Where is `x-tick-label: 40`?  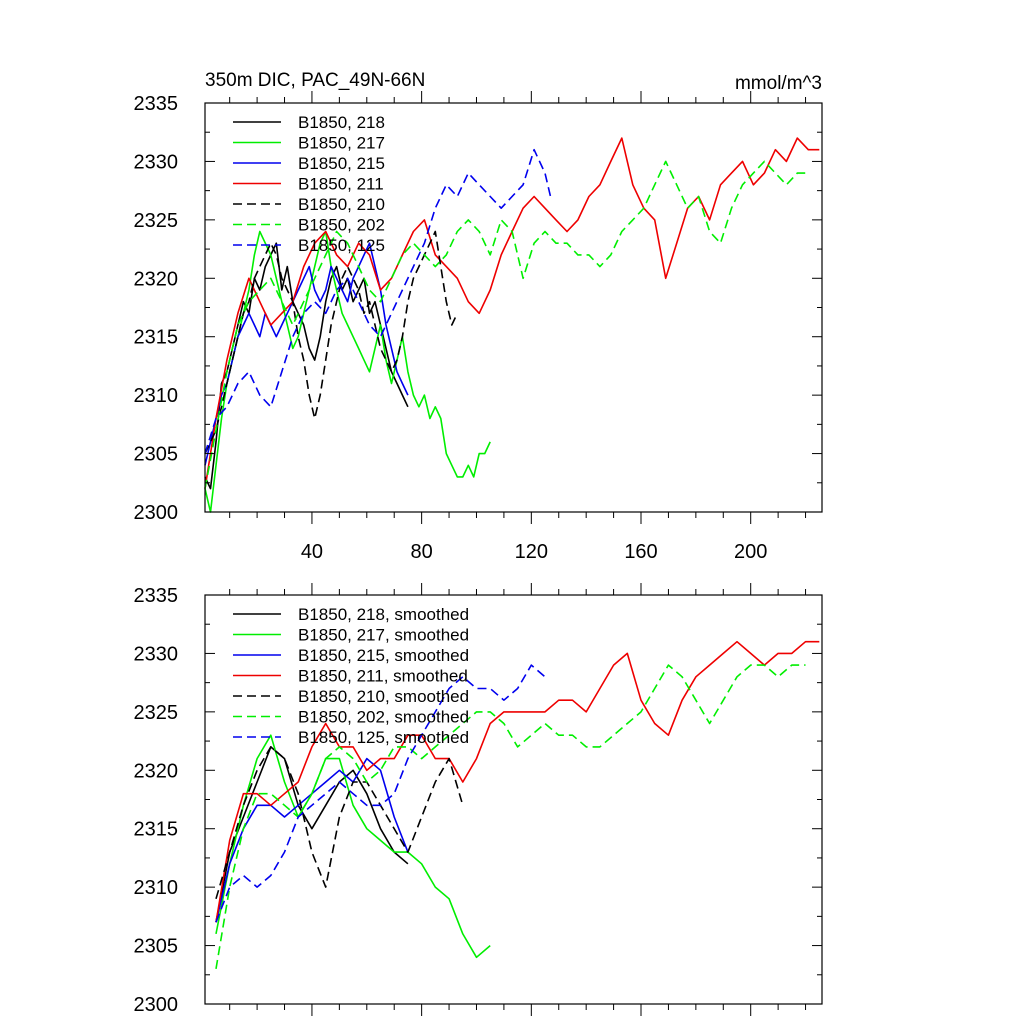
x-tick-label: 40 is located at coordinates (312, 552).